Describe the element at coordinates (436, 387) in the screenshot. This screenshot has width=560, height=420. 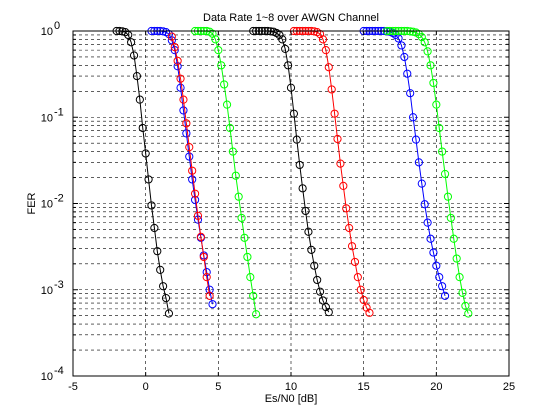
I see `x-tick-label: 20` at that location.